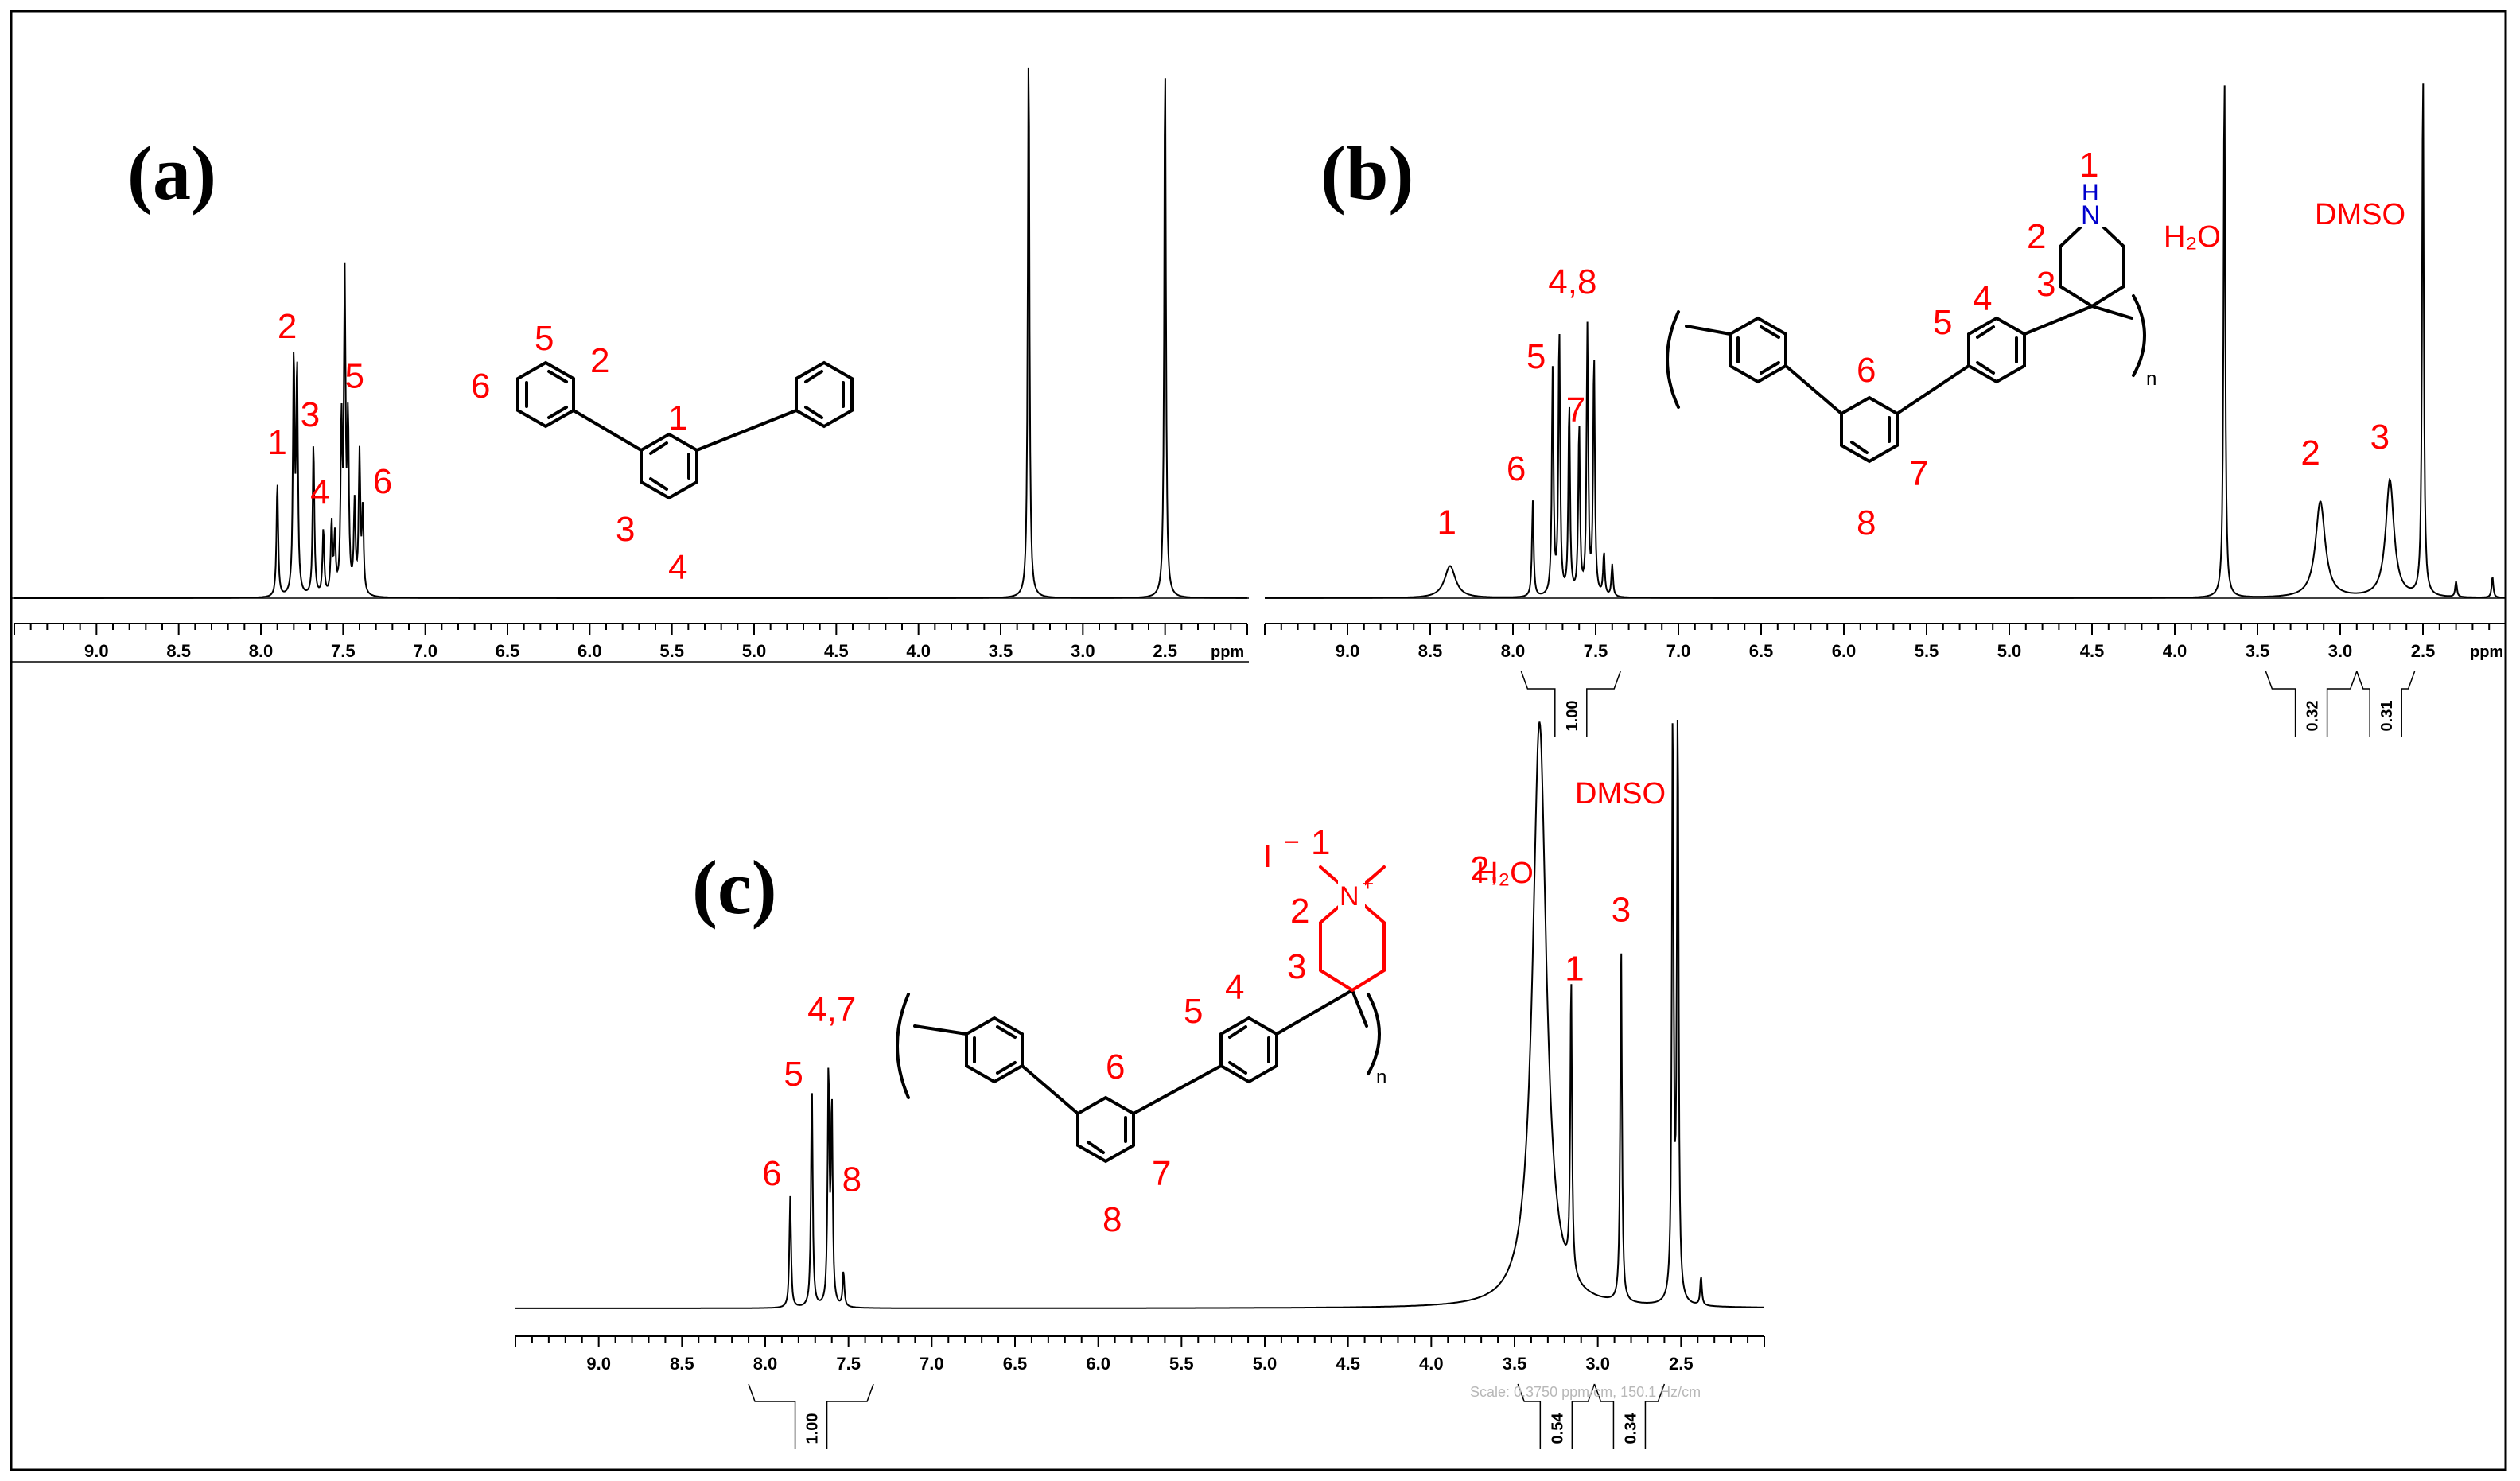 Image resolution: width=2520 pixels, height=1481 pixels. I want to click on peak-labels-a: 1 2 3 4 5 6, so click(329, 409).